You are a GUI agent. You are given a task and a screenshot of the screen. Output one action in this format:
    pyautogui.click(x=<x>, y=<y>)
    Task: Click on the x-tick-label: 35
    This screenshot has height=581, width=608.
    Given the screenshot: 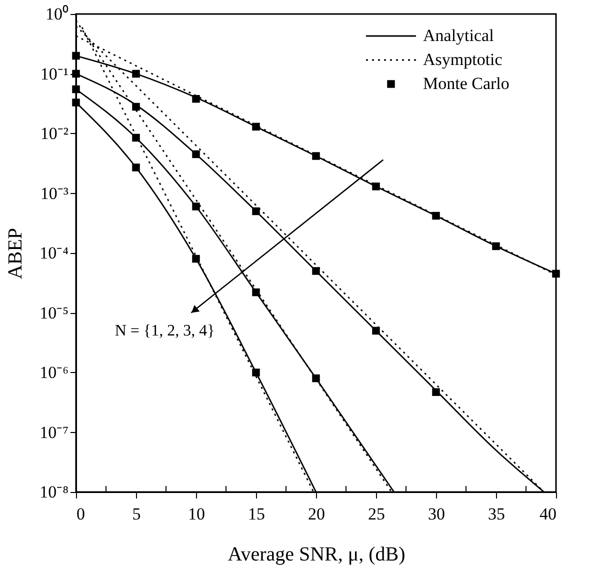 What is the action you would take?
    pyautogui.click(x=496, y=514)
    